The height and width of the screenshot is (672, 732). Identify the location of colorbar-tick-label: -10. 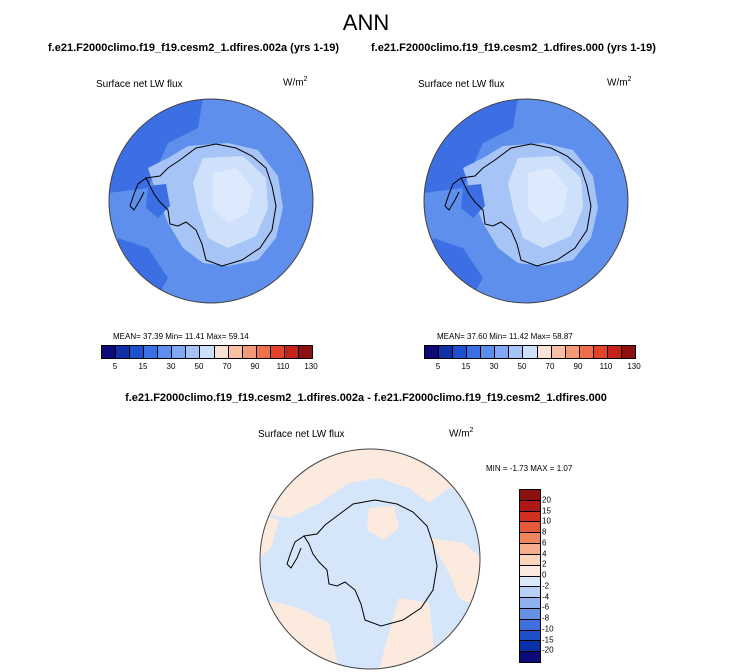
(548, 629).